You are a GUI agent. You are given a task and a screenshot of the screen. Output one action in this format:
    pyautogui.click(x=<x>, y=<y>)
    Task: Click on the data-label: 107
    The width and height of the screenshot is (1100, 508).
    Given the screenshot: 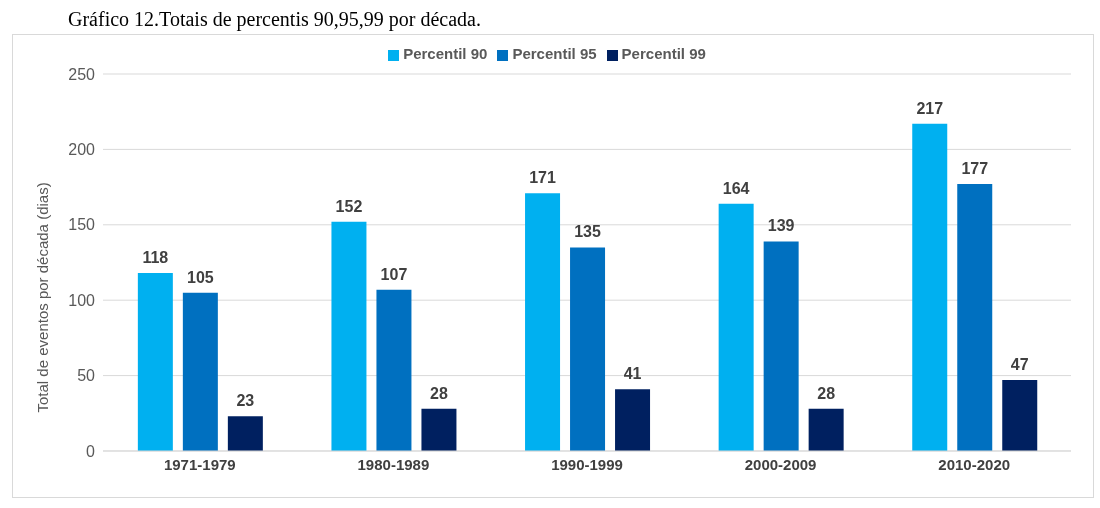 What is the action you would take?
    pyautogui.click(x=394, y=274)
    